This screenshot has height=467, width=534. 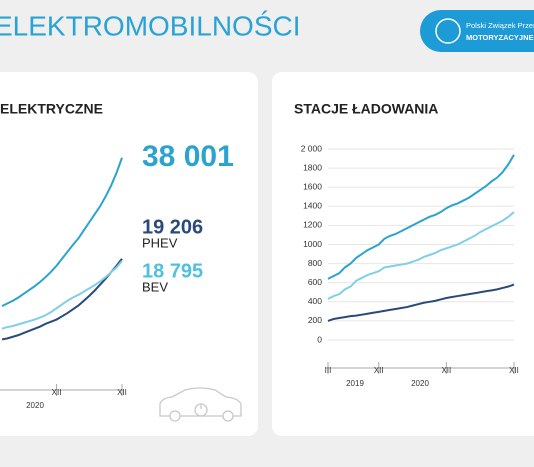 What do you see at coordinates (500, 25) in the screenshot?
I see `logo-line: Polski Związek Przemy` at bounding box center [500, 25].